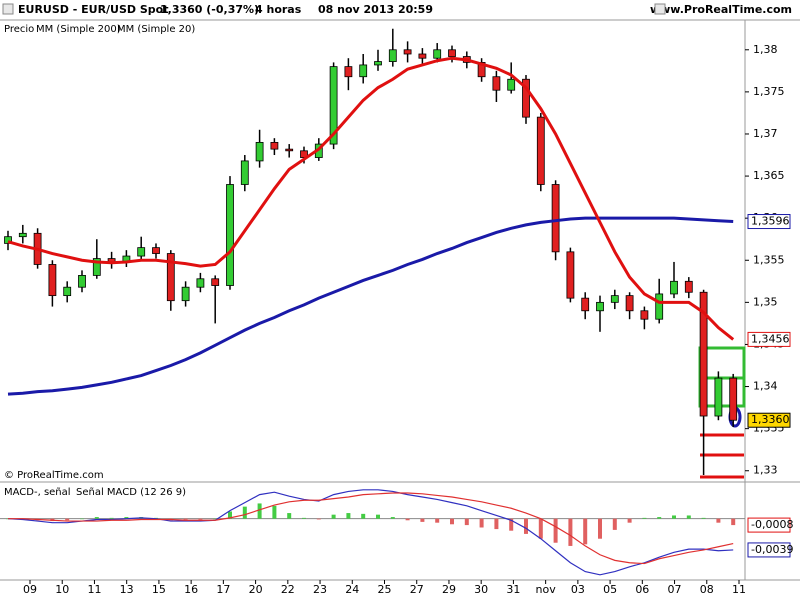 Image resolution: width=800 pixels, height=600 pixels. What do you see at coordinates (481, 589) in the screenshot?
I see `x-tick-label: 30` at bounding box center [481, 589].